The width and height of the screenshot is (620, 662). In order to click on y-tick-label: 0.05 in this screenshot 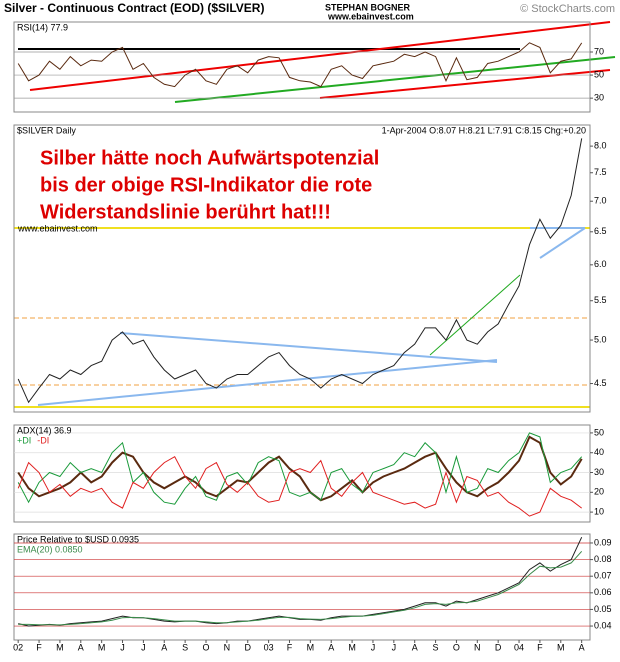, I will do `click(603, 609)`.